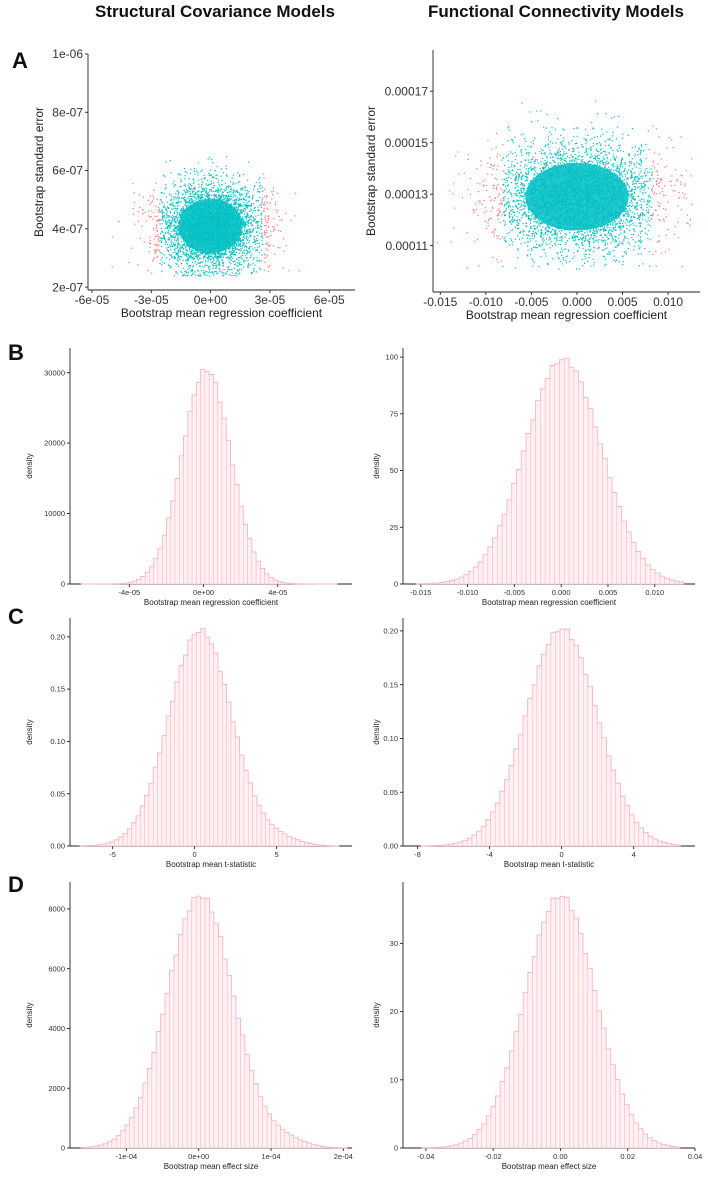 The image size is (708, 1187). What do you see at coordinates (577, 302) in the screenshot?
I see `x-tick-label: 0.000` at bounding box center [577, 302].